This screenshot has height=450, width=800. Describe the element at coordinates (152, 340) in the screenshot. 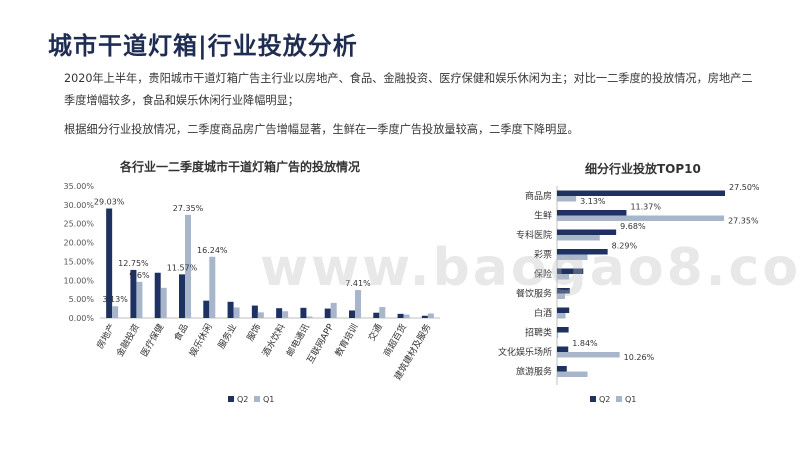

I see `left-category-label: 医疗保健` at that location.